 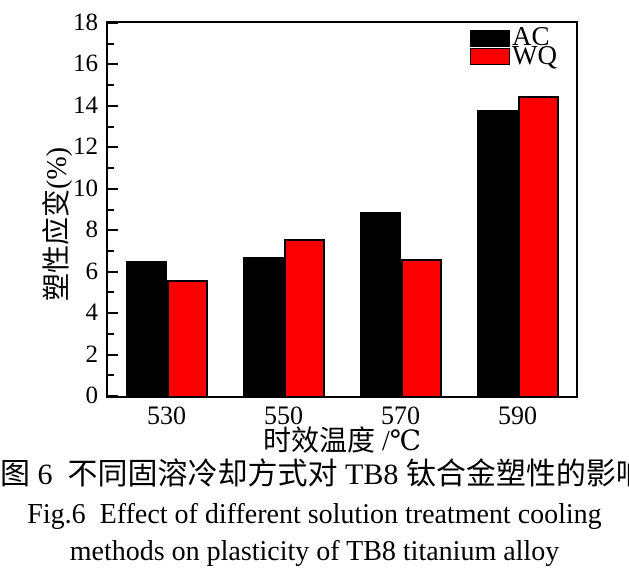 I want to click on y-tick-label: 0, so click(x=92, y=395).